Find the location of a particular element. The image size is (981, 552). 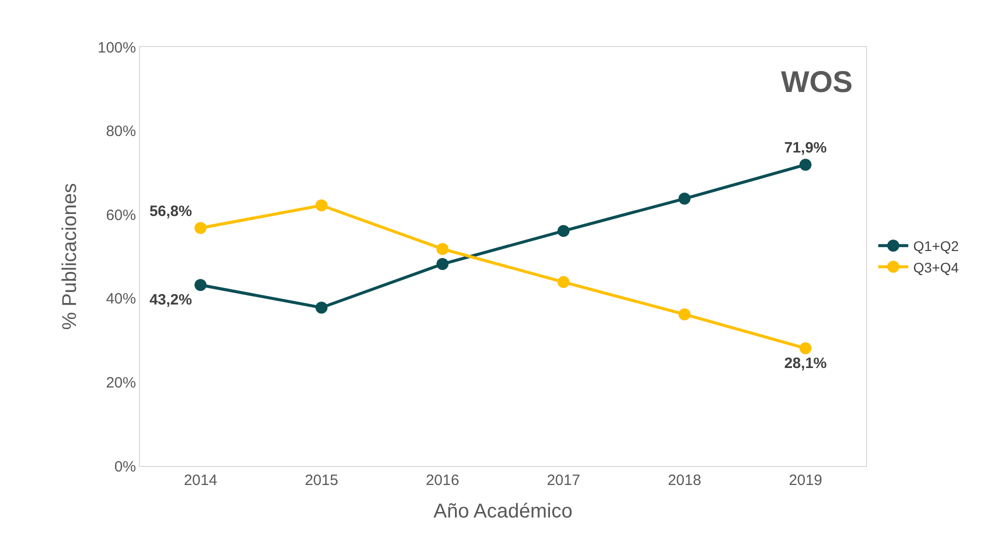

x-tick-label: 2019 is located at coordinates (805, 480).